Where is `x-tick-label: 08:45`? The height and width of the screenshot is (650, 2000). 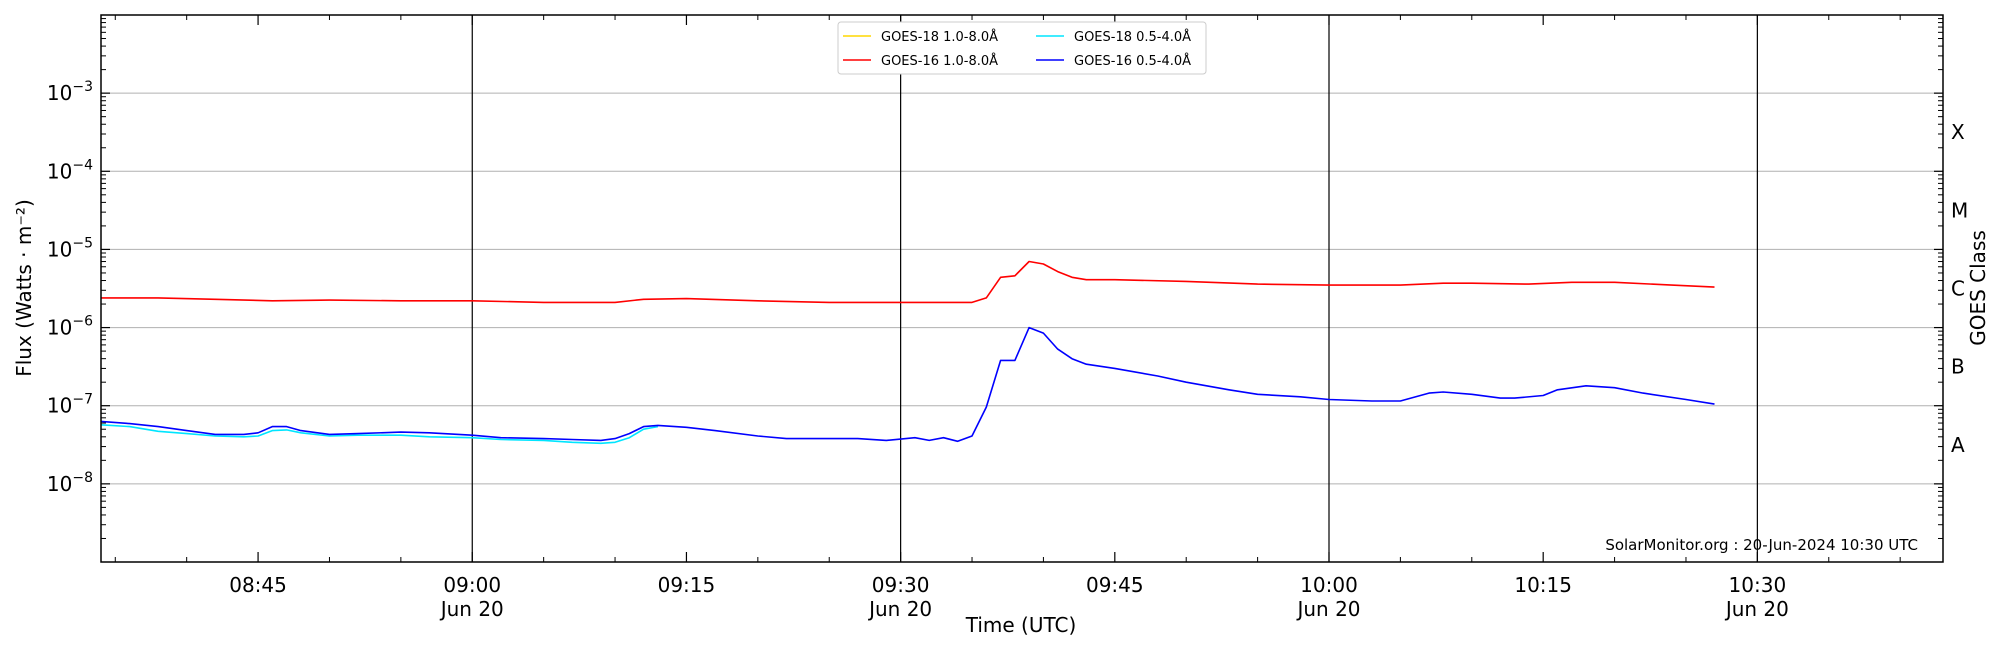
x-tick-label: 08:45 is located at coordinates (258, 585).